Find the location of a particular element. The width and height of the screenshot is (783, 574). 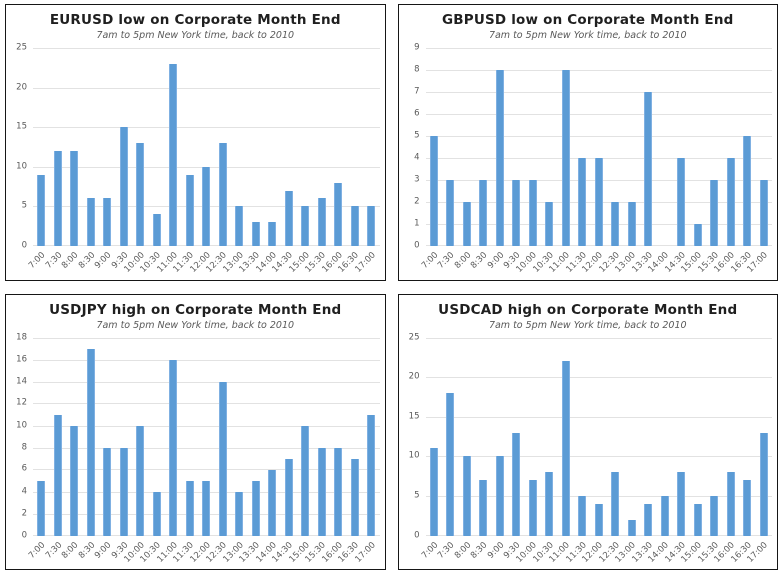

y-axis: 0 5 10 15 20 25 is located at coordinates (18, 146).